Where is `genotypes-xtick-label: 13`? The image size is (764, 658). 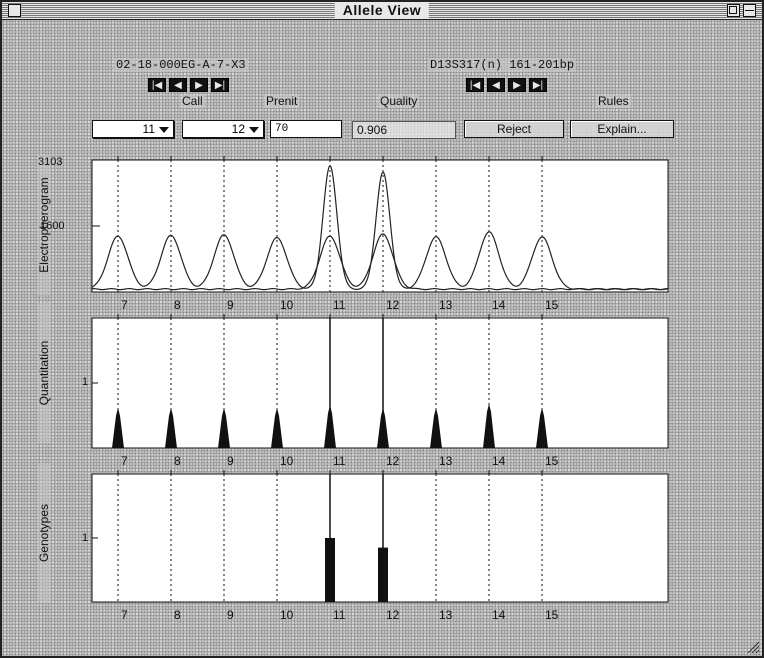
genotypes-xtick-label: 13 is located at coordinates (446, 615).